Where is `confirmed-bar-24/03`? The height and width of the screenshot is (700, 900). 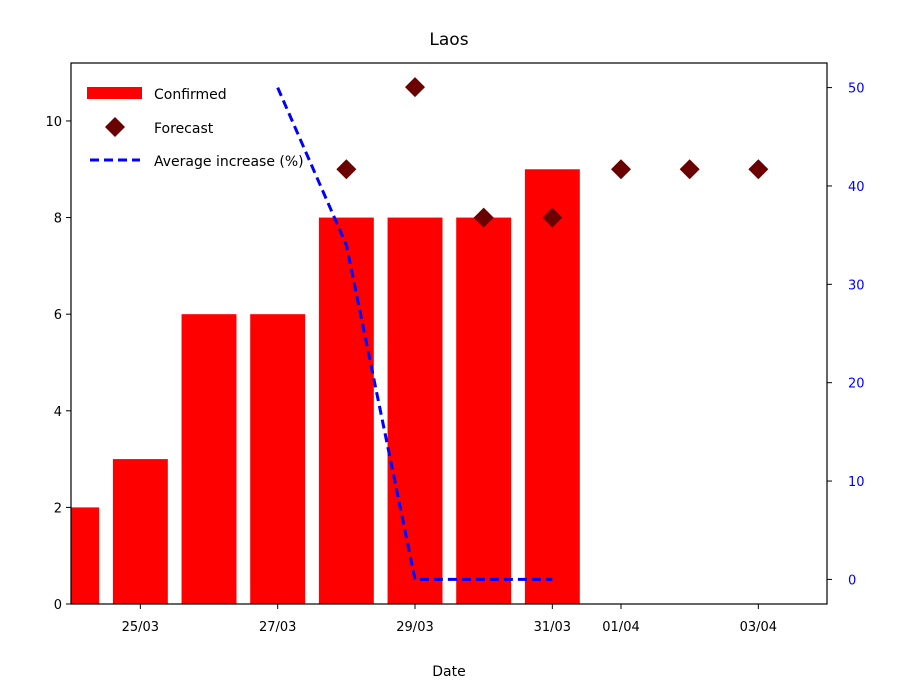
confirmed-bar-24/03 is located at coordinates (85, 555).